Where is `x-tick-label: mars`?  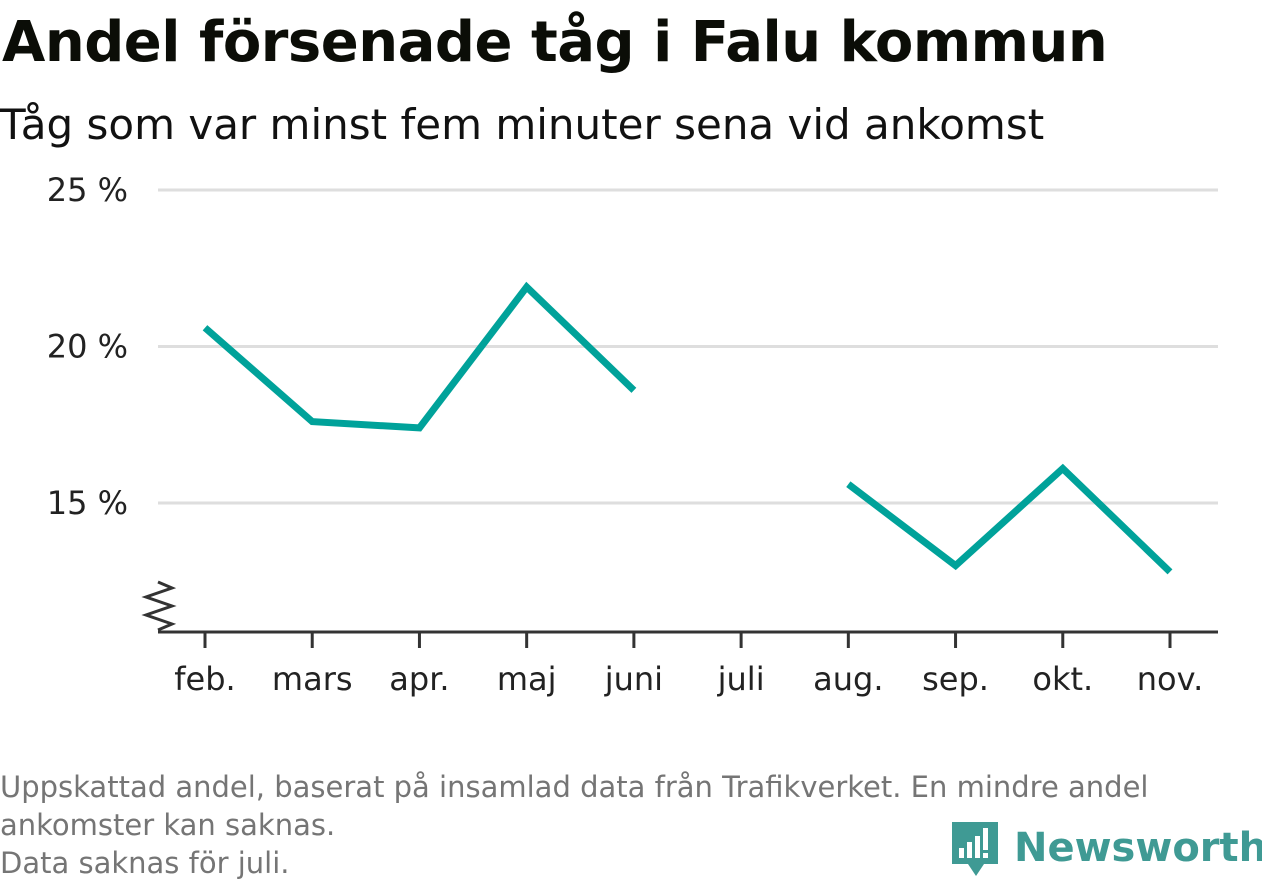 x-tick-label: mars is located at coordinates (312, 679).